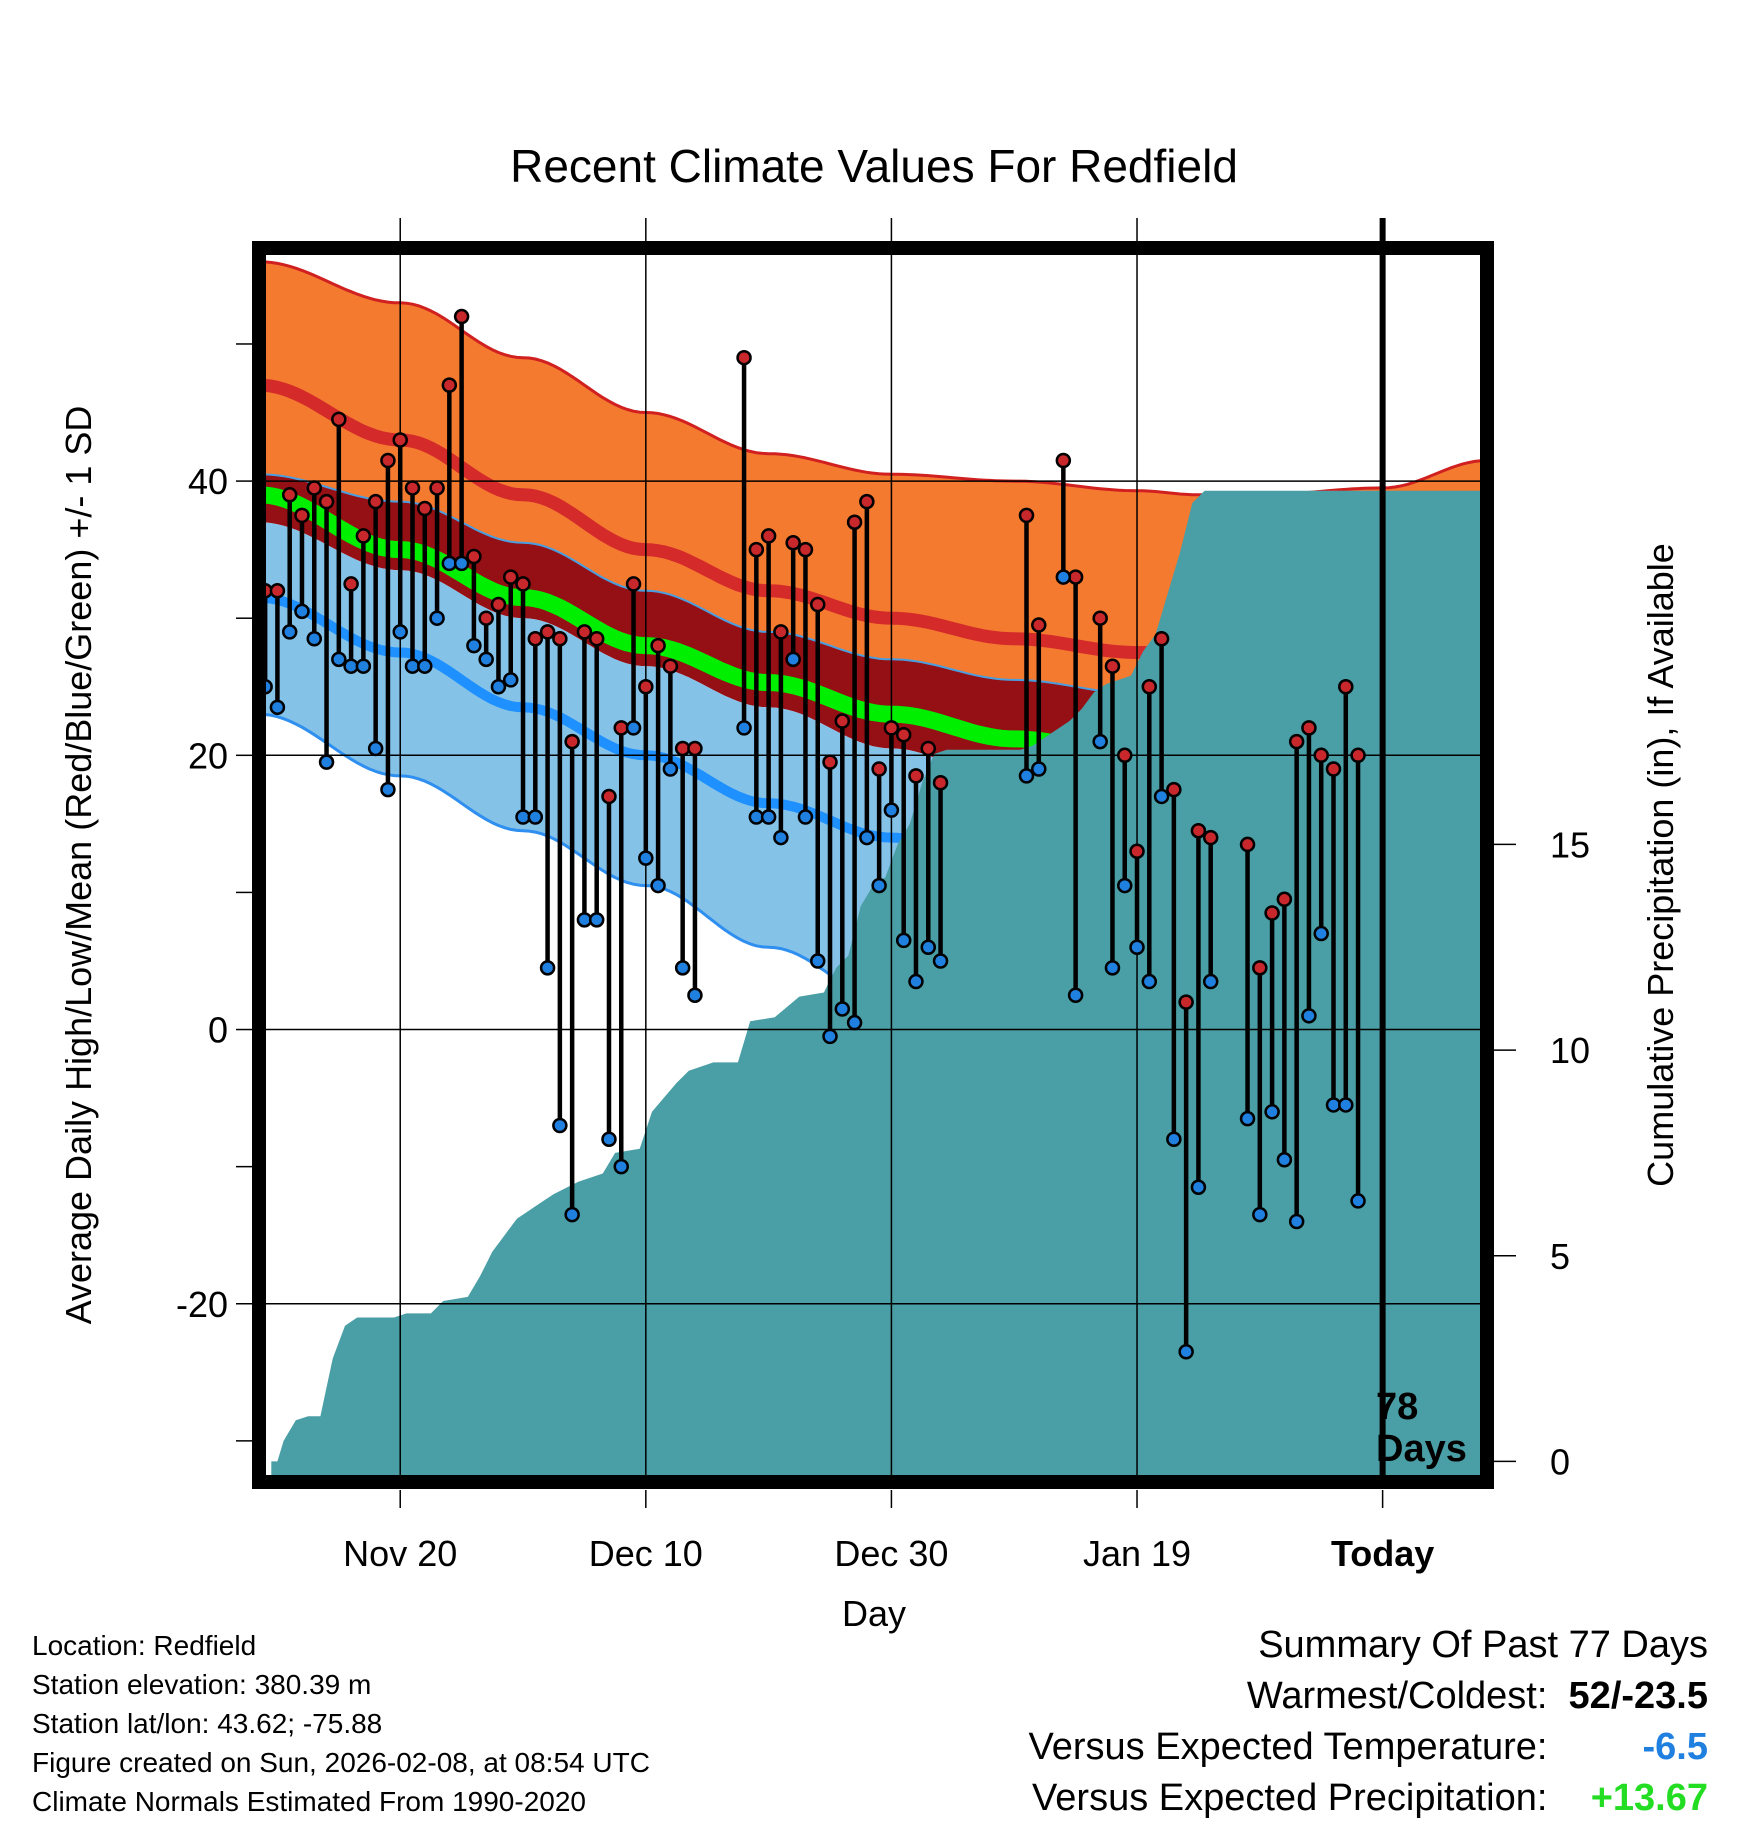 This screenshot has height=1828, width=1748. Describe the element at coordinates (1288, 1747) in the screenshot. I see `temp-label: Versus Expected Temperature:` at that location.